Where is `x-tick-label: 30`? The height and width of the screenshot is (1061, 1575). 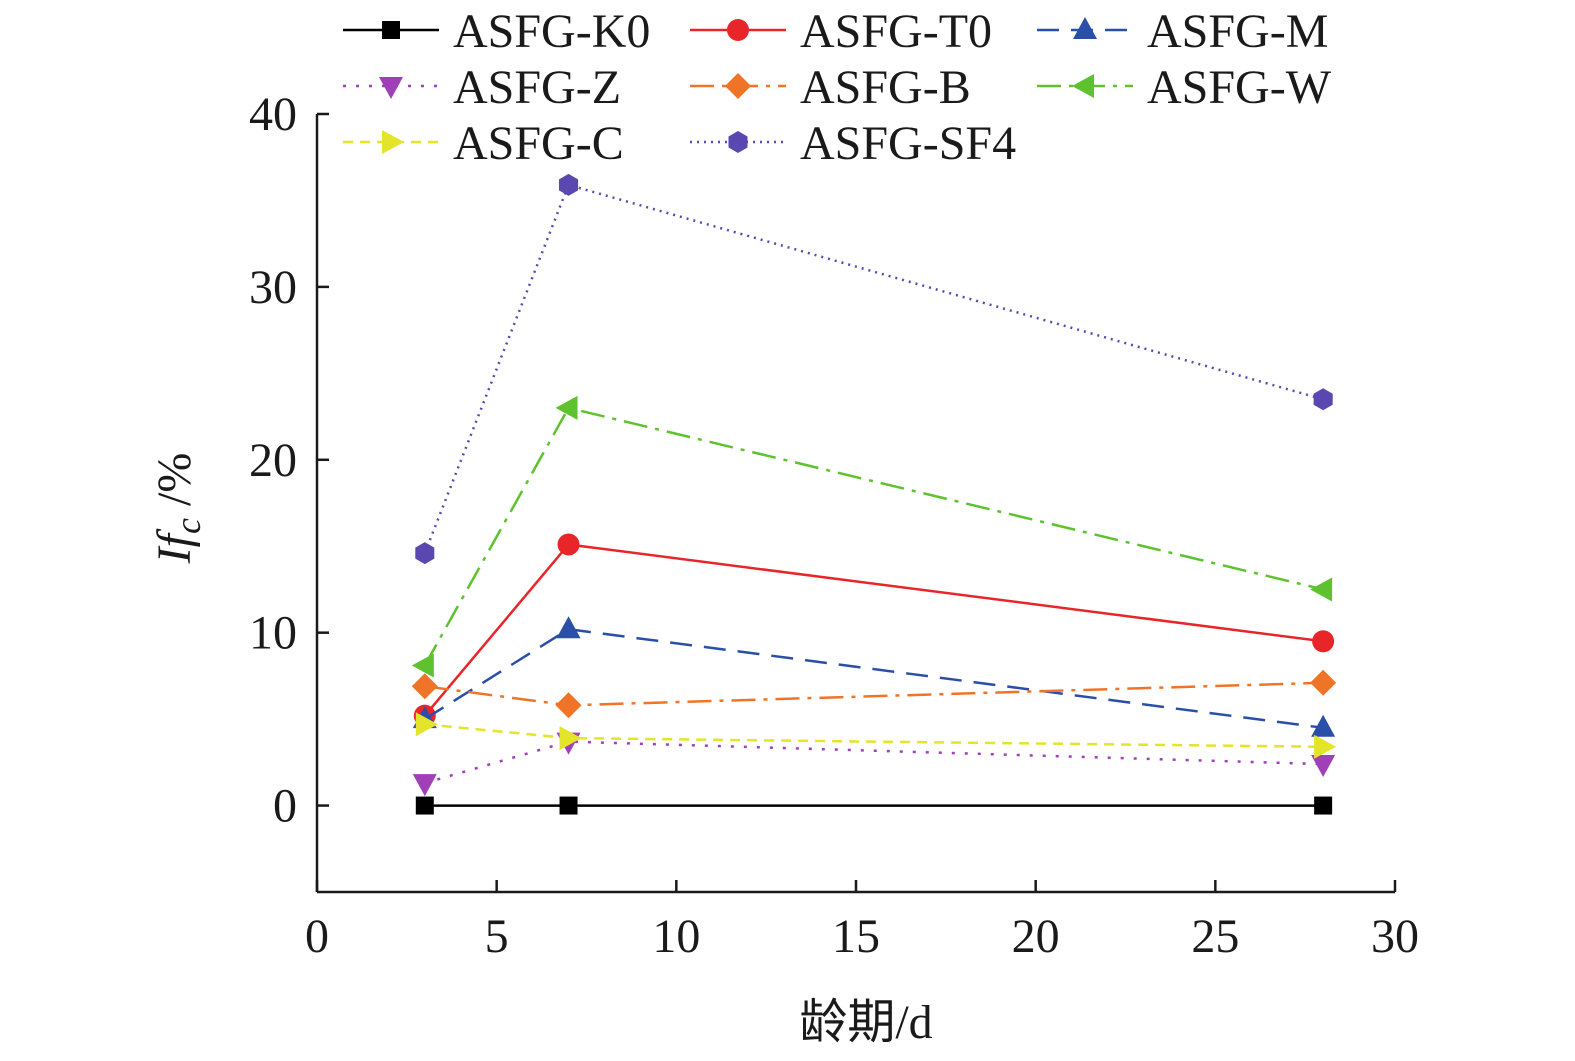 x-tick-label: 30 is located at coordinates (1395, 936).